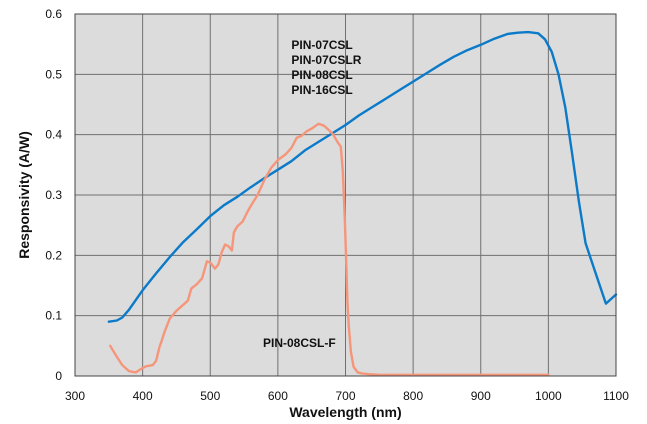 The width and height of the screenshot is (647, 424). Describe the element at coordinates (53, 14) in the screenshot. I see `y-tick-label: 0.6` at that location.